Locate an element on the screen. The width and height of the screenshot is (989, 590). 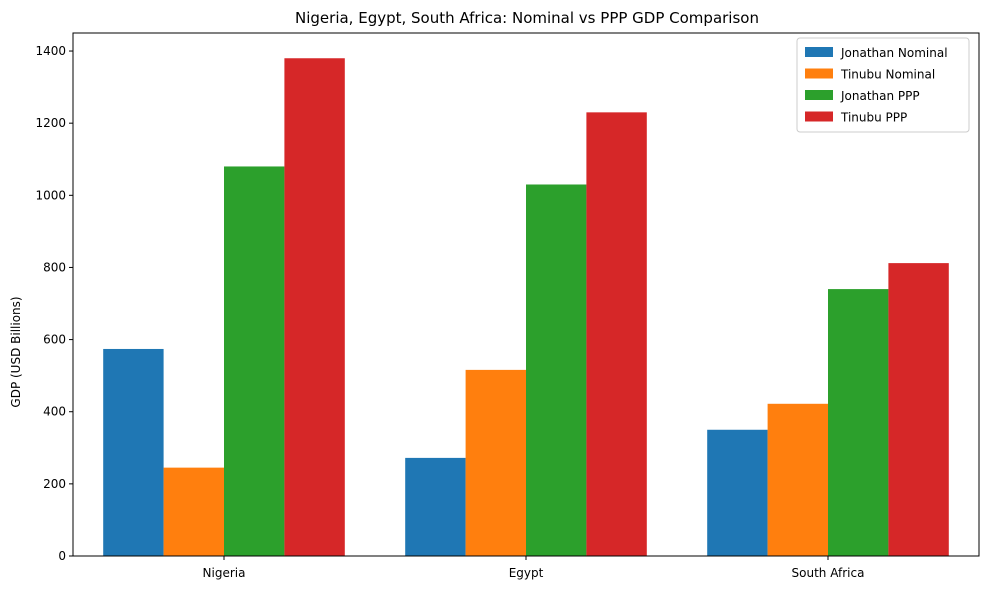
y-tick-label: 400 is located at coordinates (54, 412).